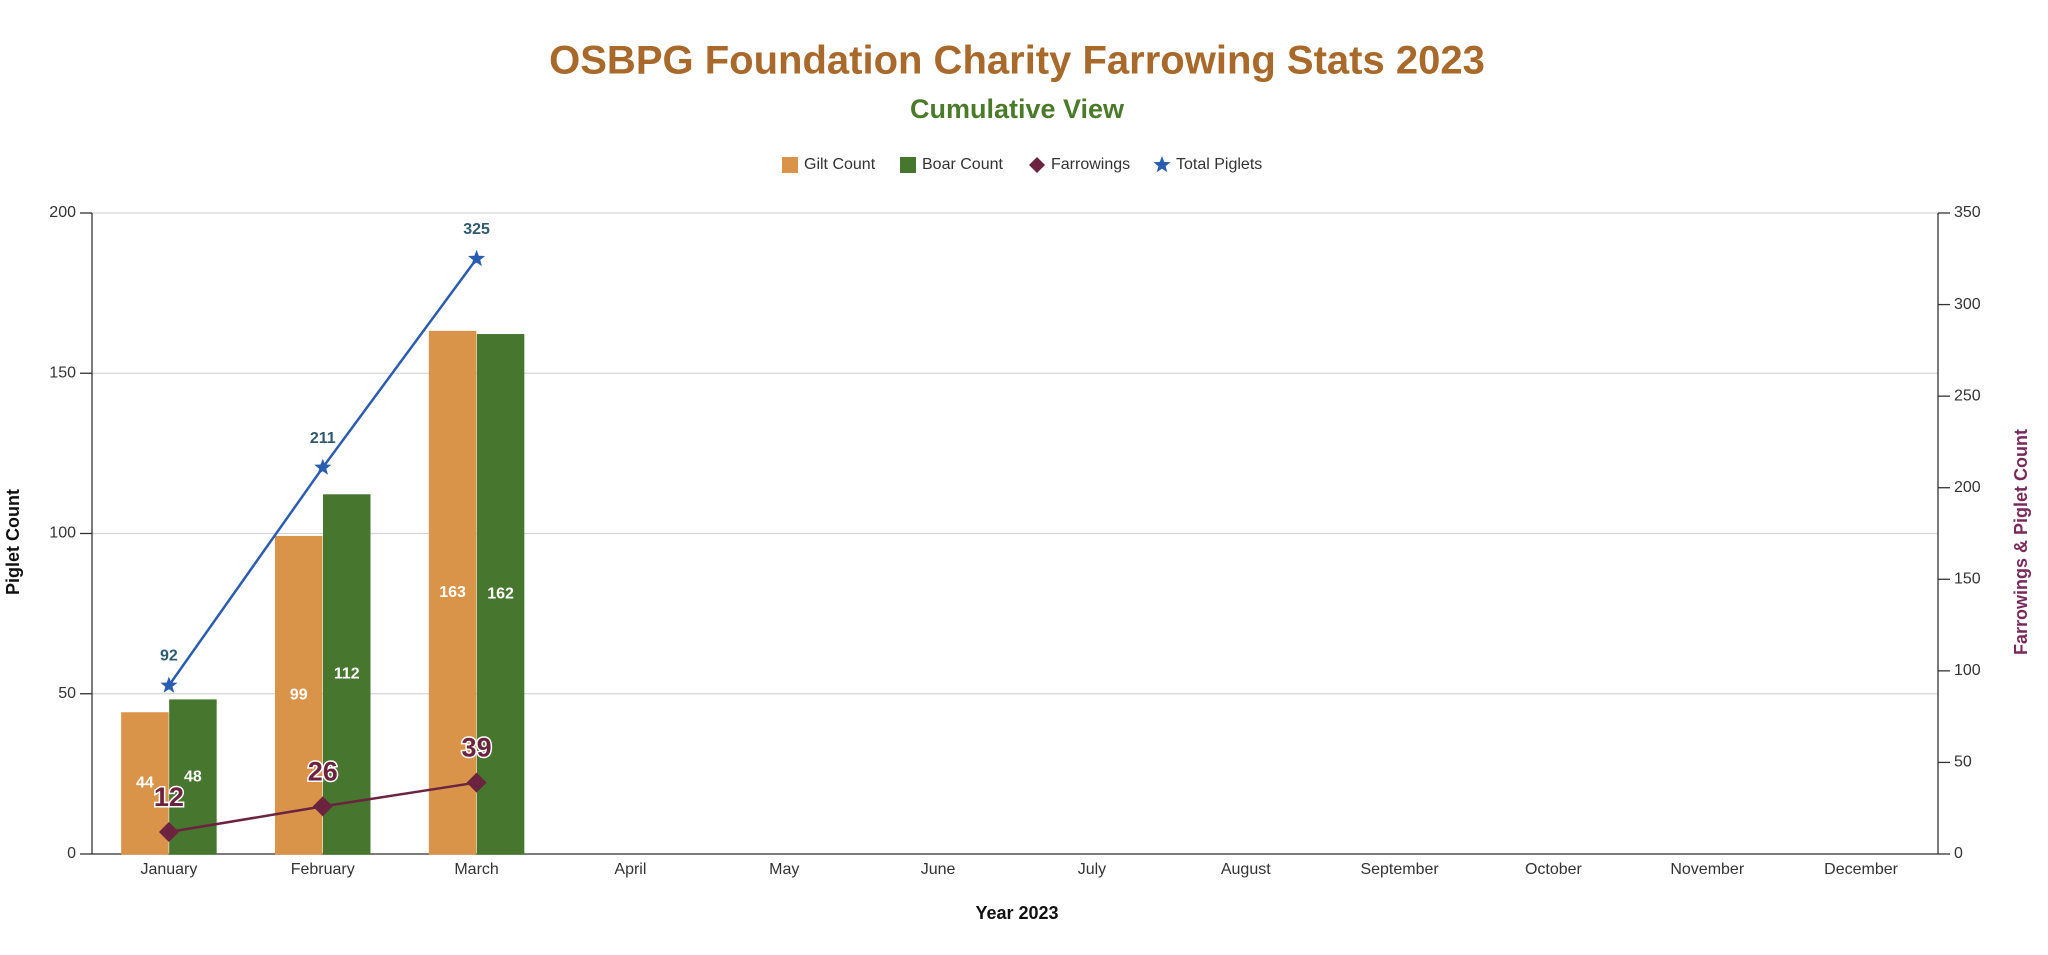 The image size is (2048, 955). Describe the element at coordinates (1861, 869) in the screenshot. I see `x-tick-label: December` at that location.